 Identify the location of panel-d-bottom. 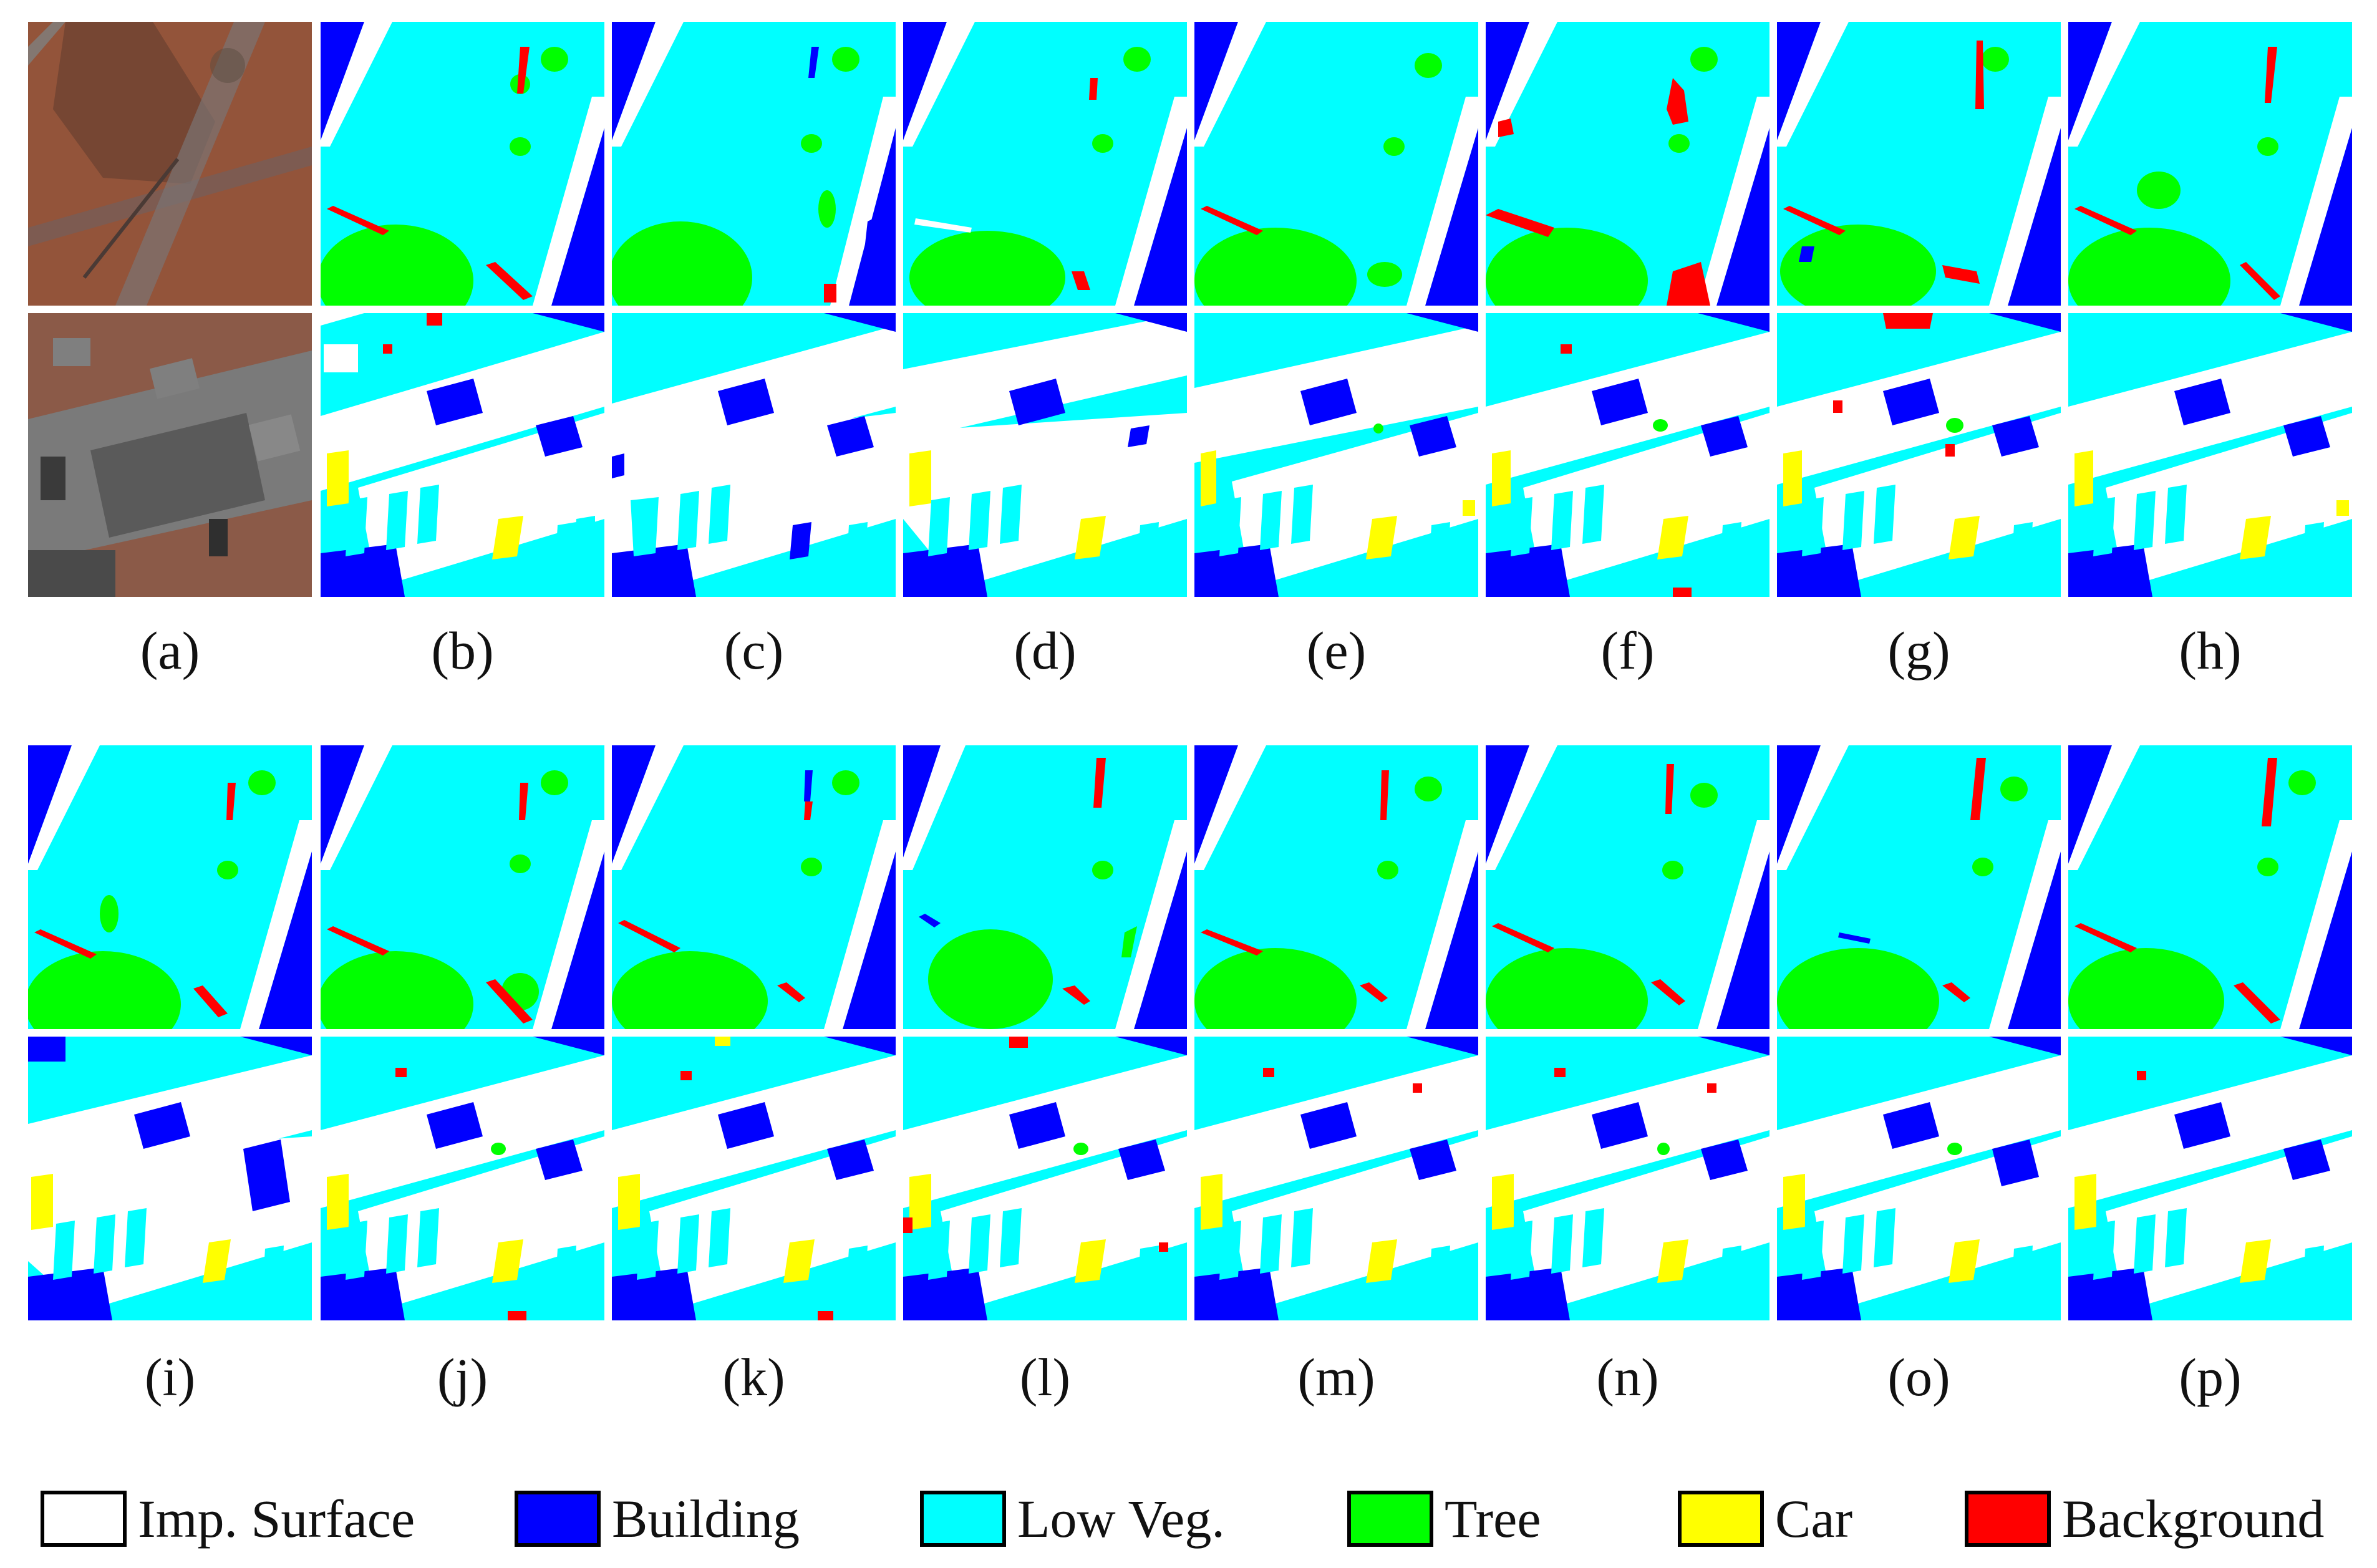
(1045, 455).